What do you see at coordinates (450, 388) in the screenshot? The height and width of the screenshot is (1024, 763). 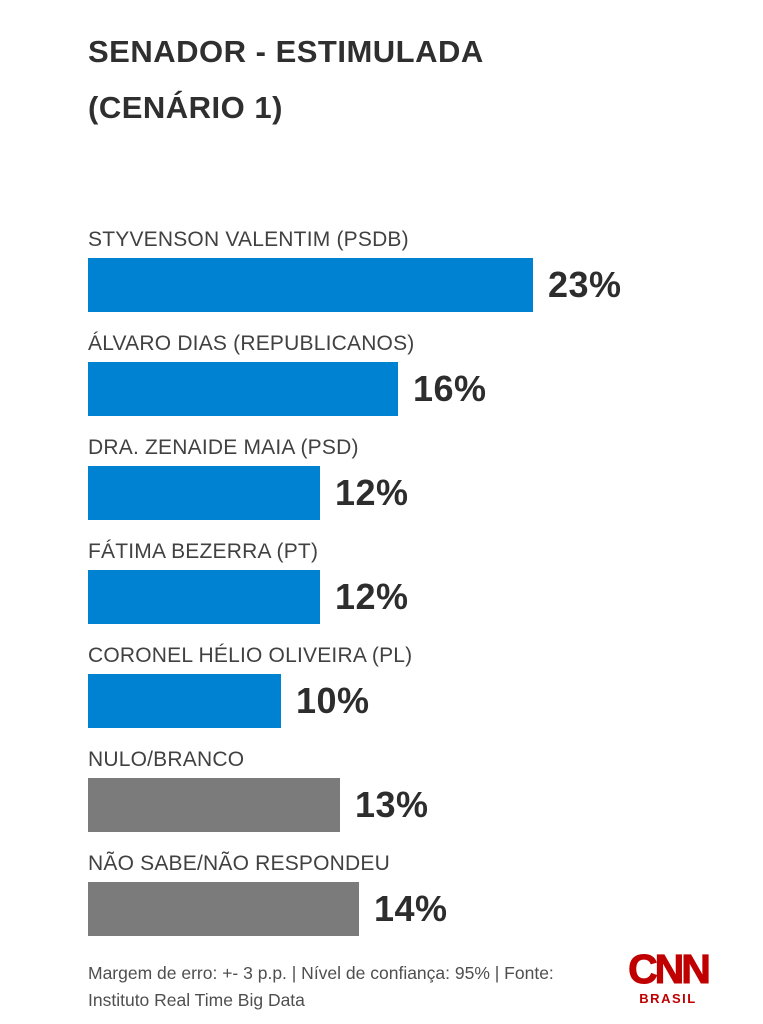 I see `value-label: 16%` at bounding box center [450, 388].